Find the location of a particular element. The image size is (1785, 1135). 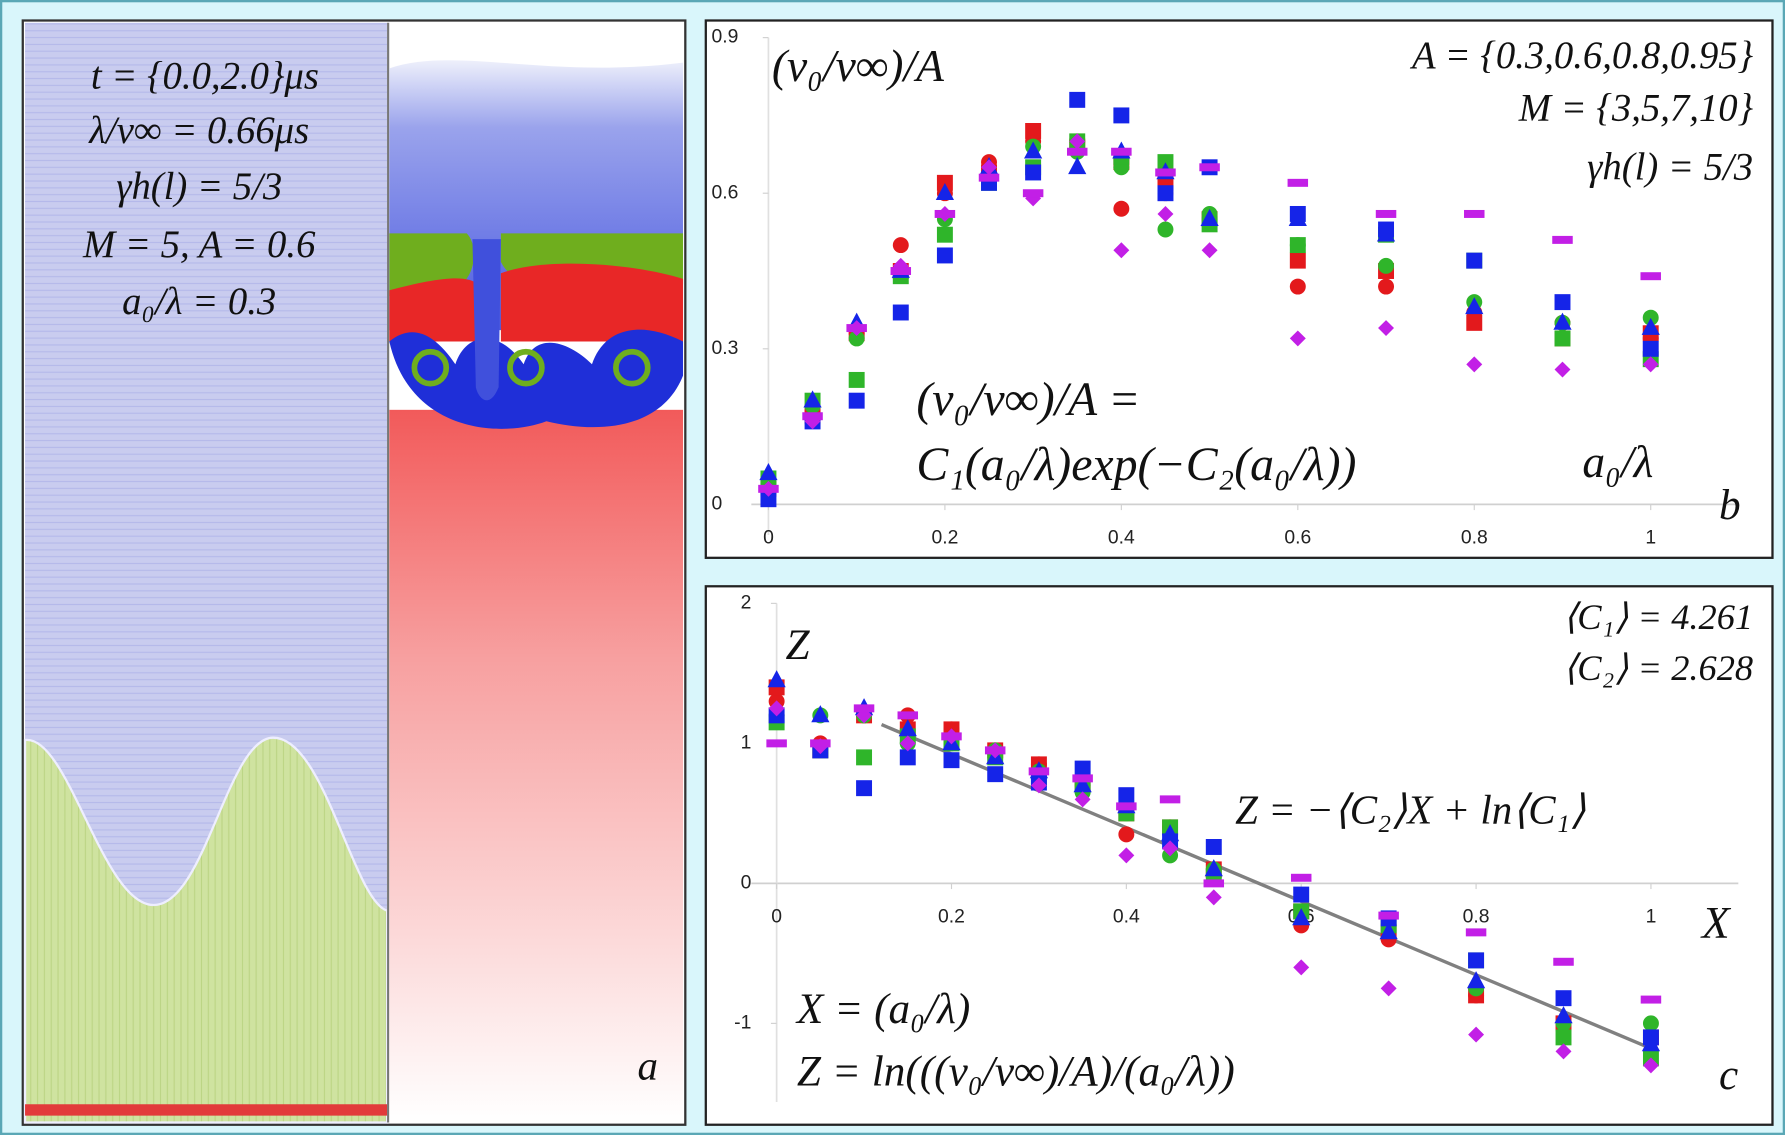

y-tick-label: -1 is located at coordinates (742, 1022).